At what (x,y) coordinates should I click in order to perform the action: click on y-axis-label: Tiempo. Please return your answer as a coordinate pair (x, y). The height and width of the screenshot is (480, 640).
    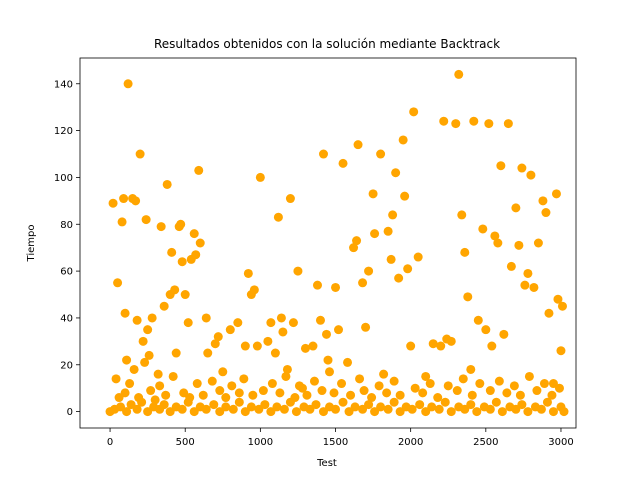
    Looking at the image, I should click on (31, 244).